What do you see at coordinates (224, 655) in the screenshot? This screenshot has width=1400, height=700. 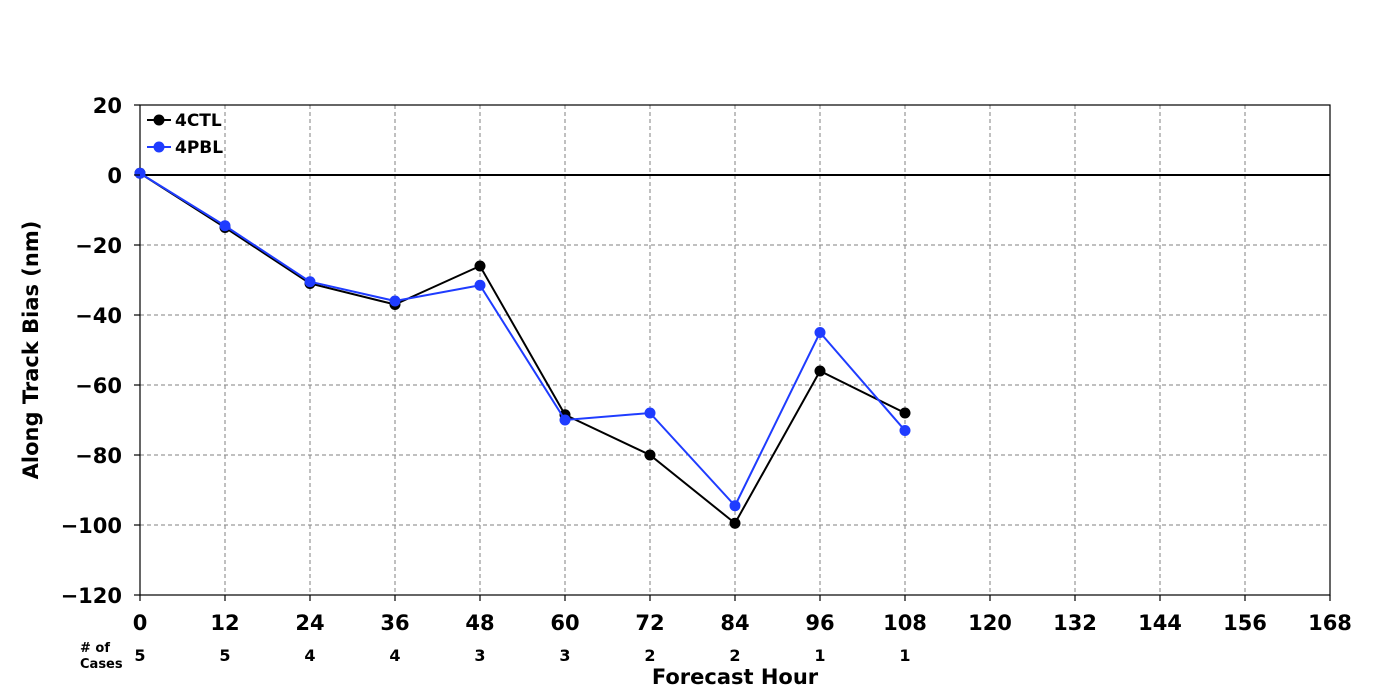 I see `case-count-12: 5` at bounding box center [224, 655].